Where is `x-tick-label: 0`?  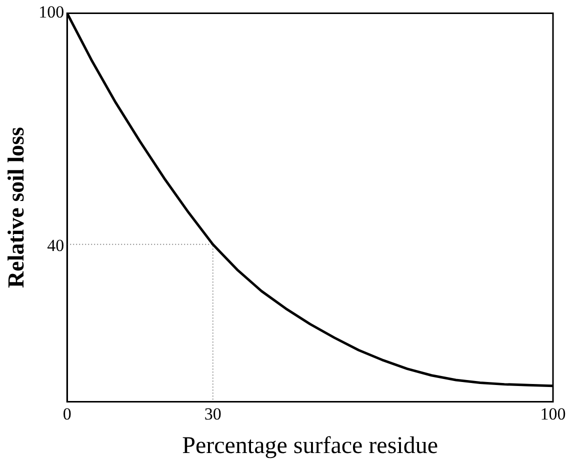
x-tick-label: 0 is located at coordinates (67, 414).